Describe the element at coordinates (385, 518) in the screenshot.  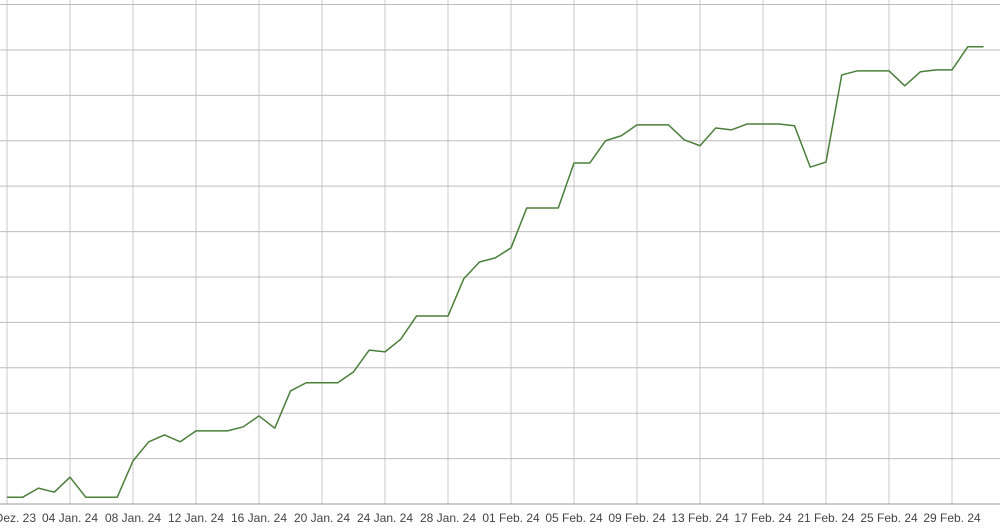
I see `x-tick-label: 24 Jan. 24` at that location.